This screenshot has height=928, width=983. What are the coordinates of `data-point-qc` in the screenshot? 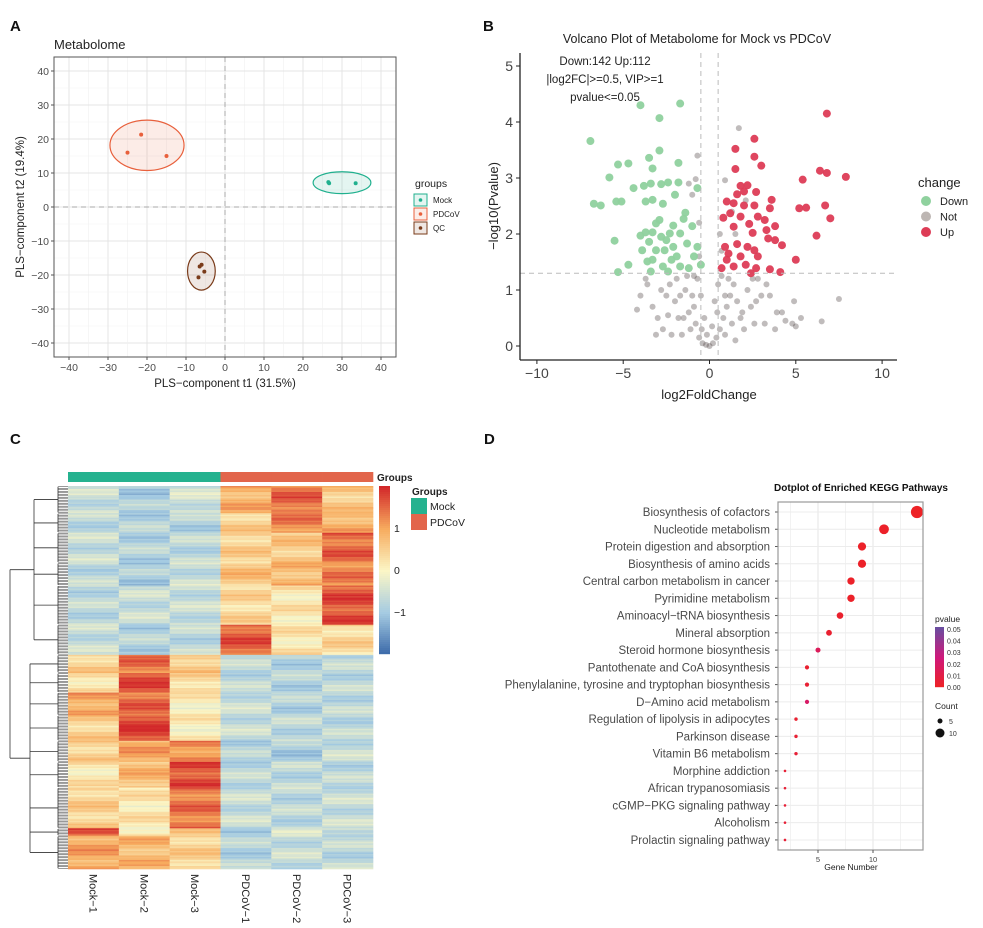 It's located at (201, 264).